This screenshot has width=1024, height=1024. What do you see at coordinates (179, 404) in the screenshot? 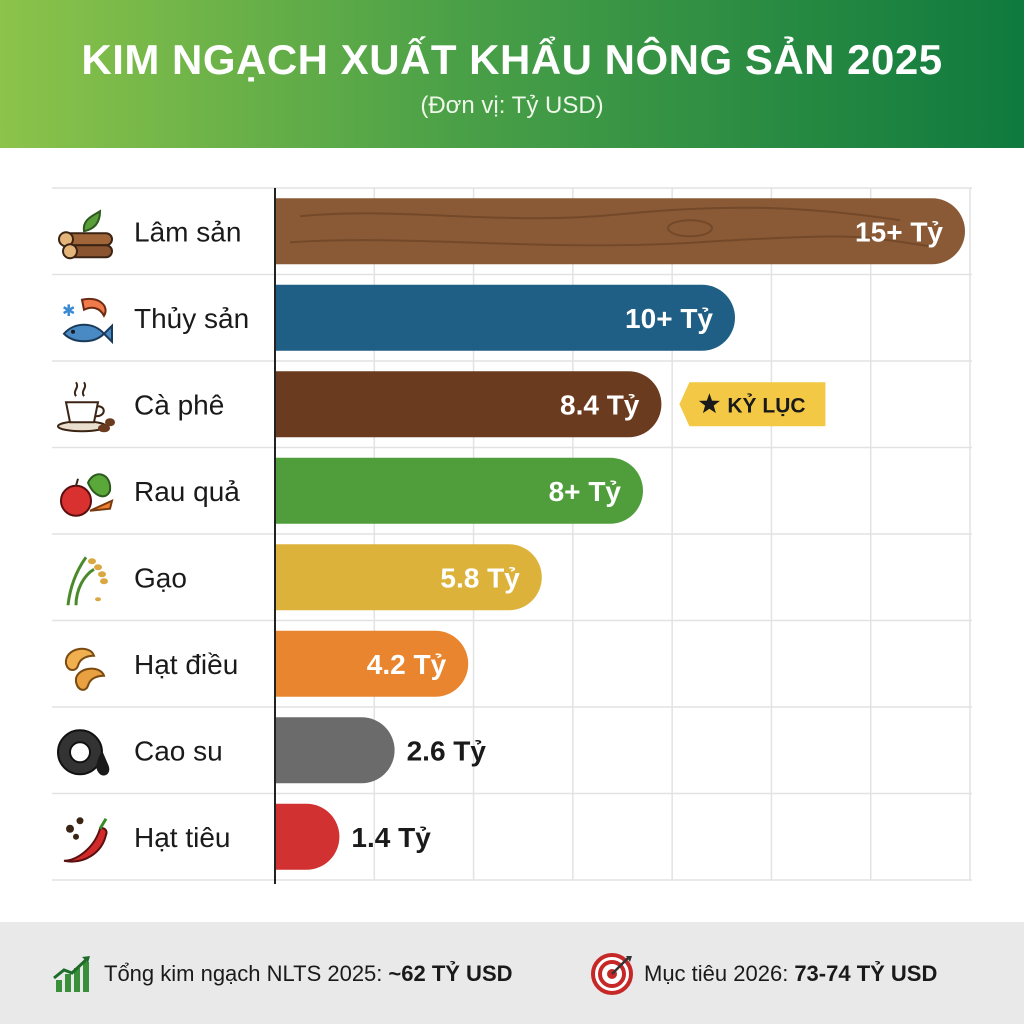
I see `category-label: Cà phê` at bounding box center [179, 404].